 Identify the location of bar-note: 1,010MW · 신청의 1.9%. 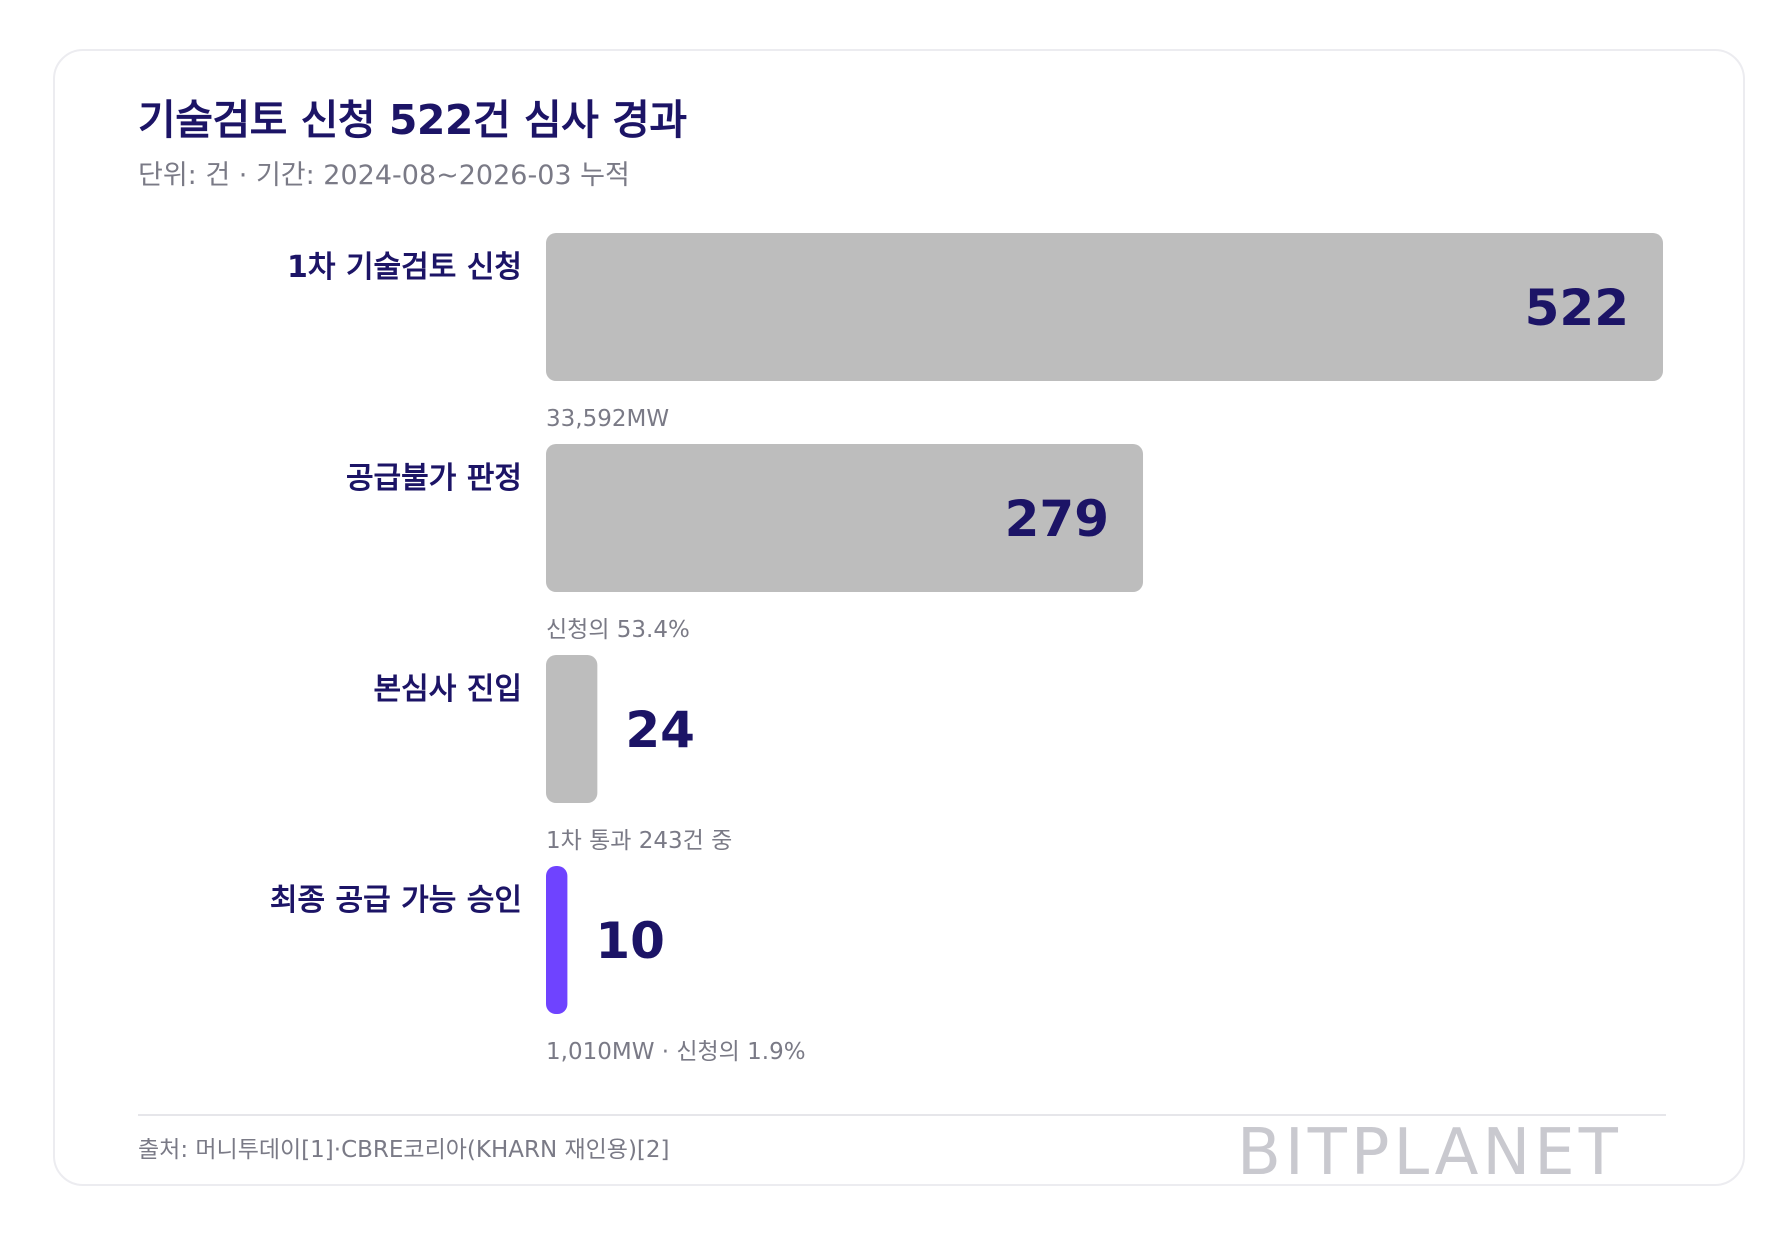
(676, 1052).